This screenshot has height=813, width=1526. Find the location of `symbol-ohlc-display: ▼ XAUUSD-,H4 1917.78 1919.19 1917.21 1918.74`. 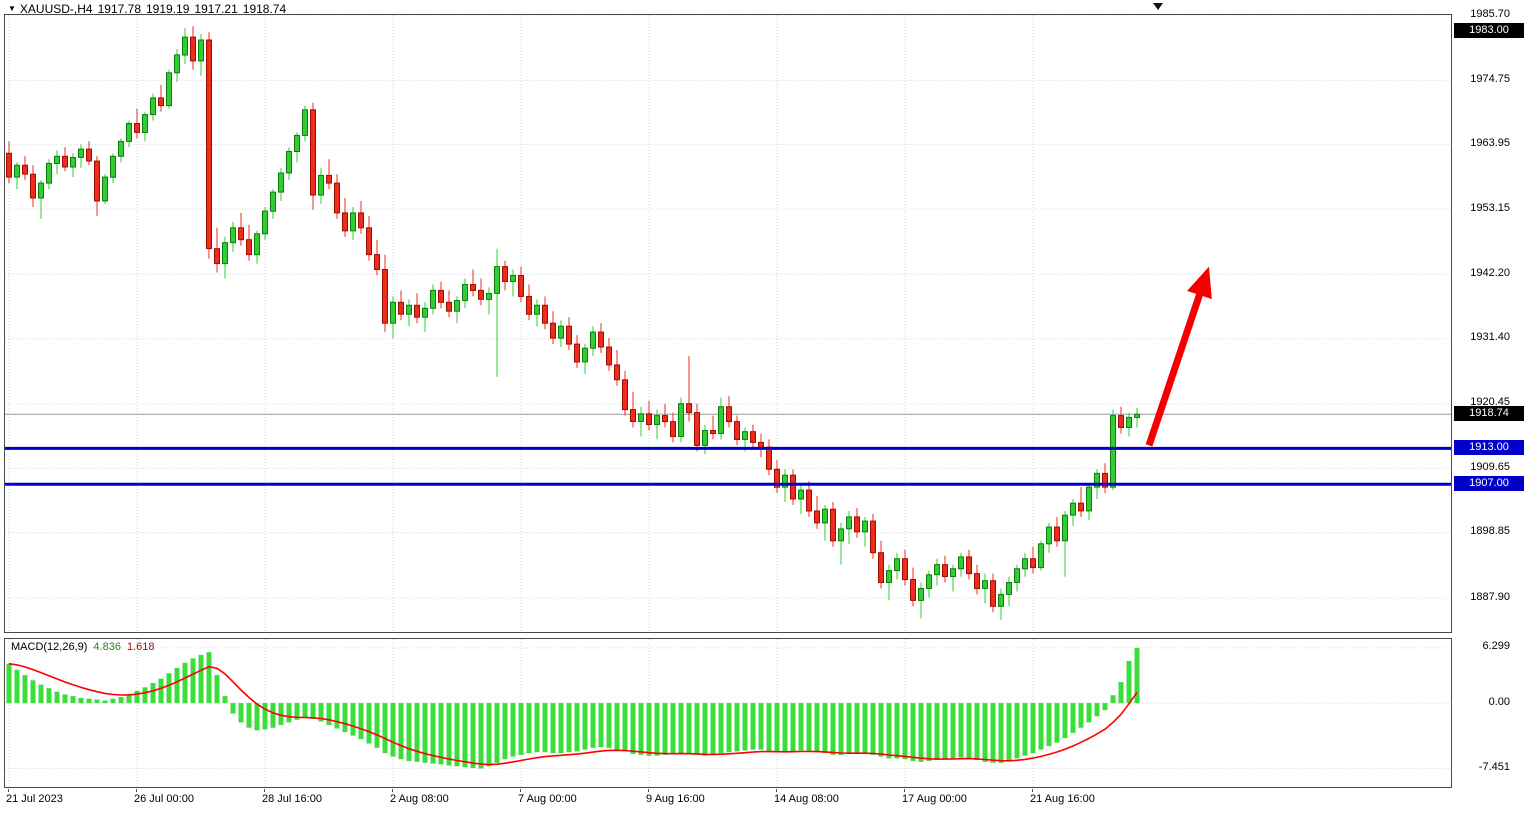

symbol-ohlc-display: ▼ XAUUSD-,H4 1917.78 1919.19 1917.21 1918.74 is located at coordinates (147, 9).